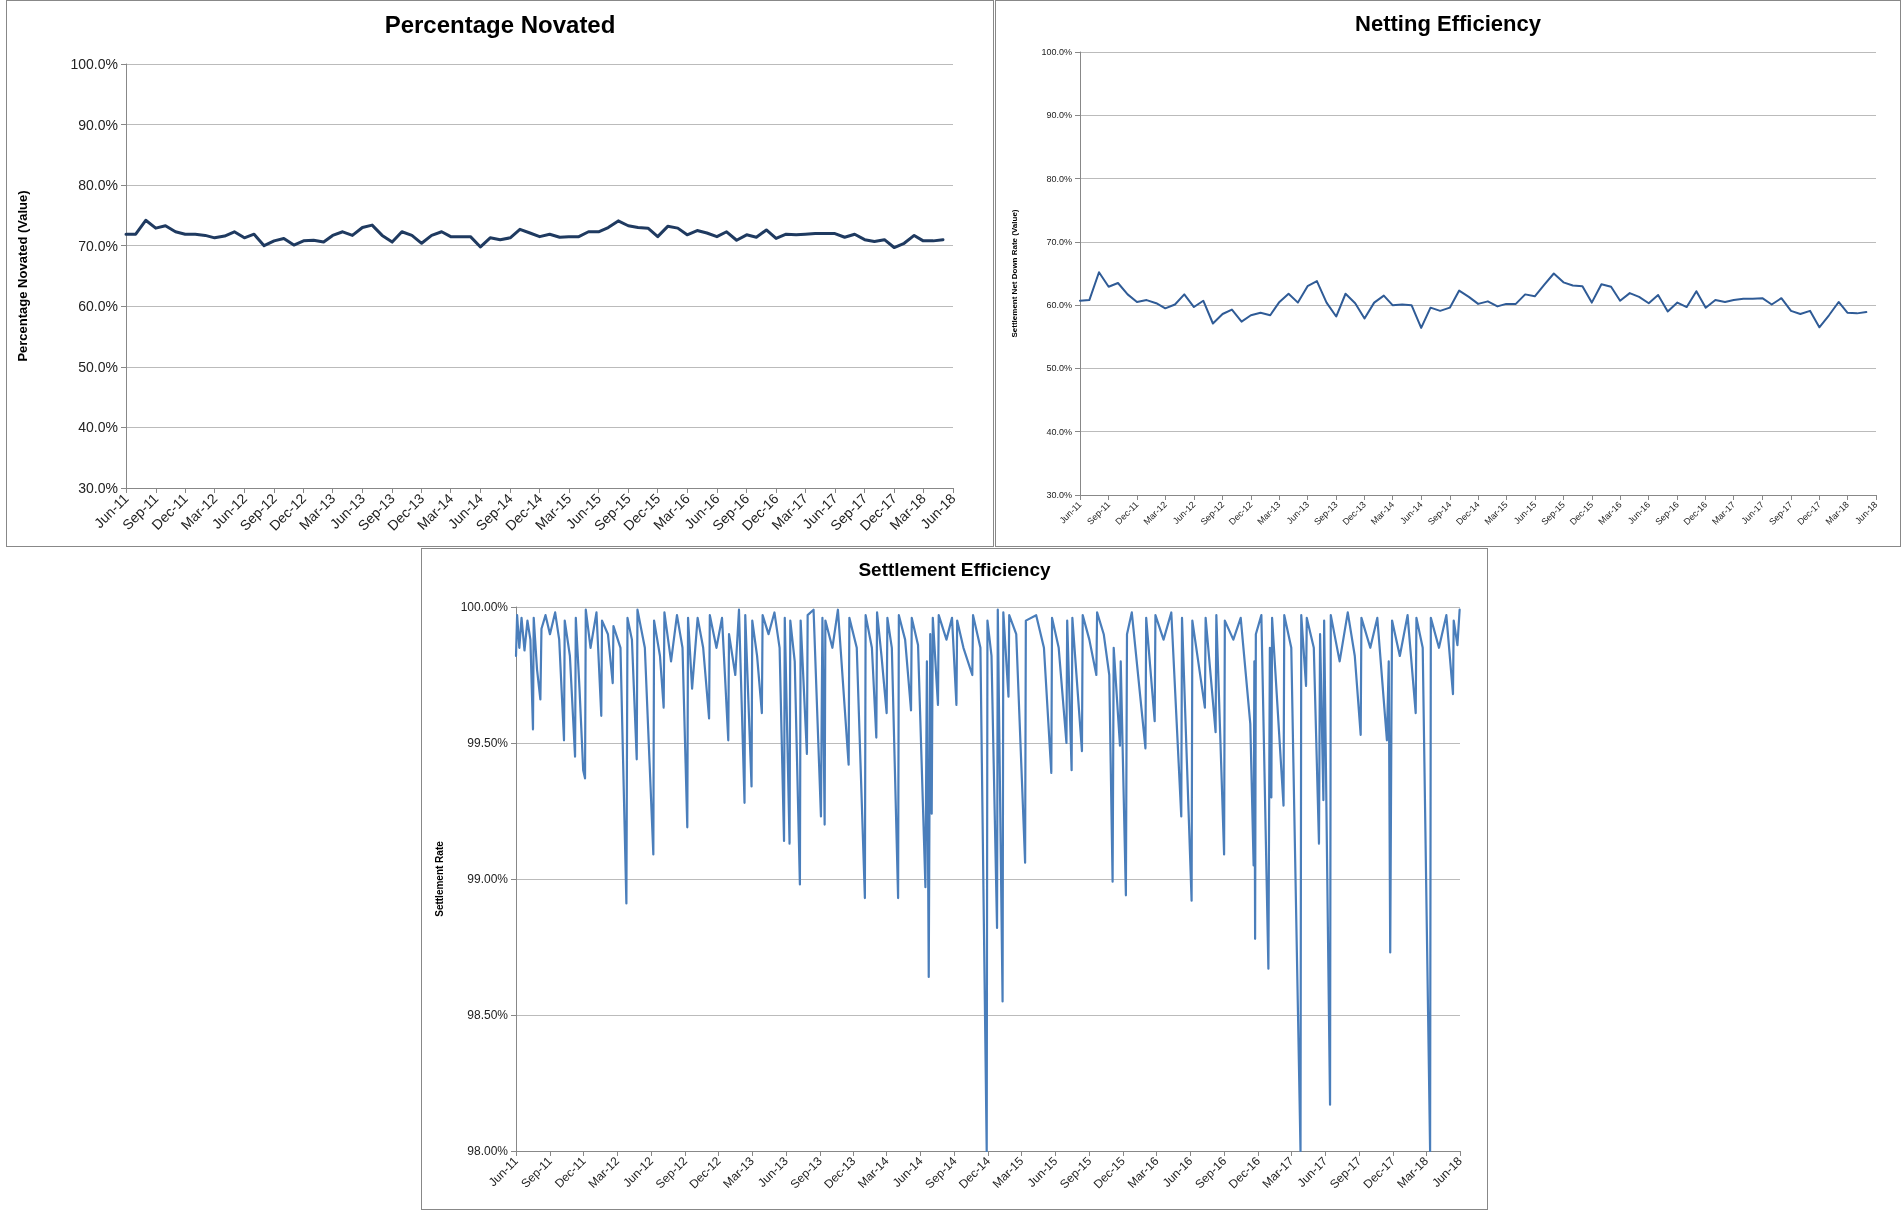  I want to click on y-tick-label: 100.00%, so click(484, 607).